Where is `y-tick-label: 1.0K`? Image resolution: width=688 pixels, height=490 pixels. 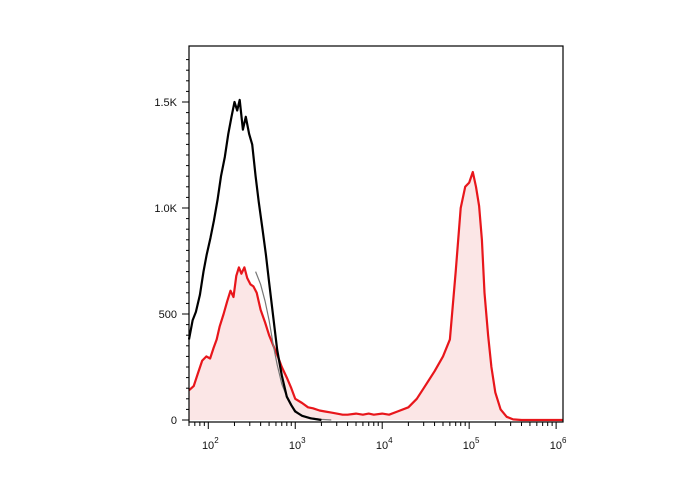 y-tick-label: 1.0K is located at coordinates (165, 209).